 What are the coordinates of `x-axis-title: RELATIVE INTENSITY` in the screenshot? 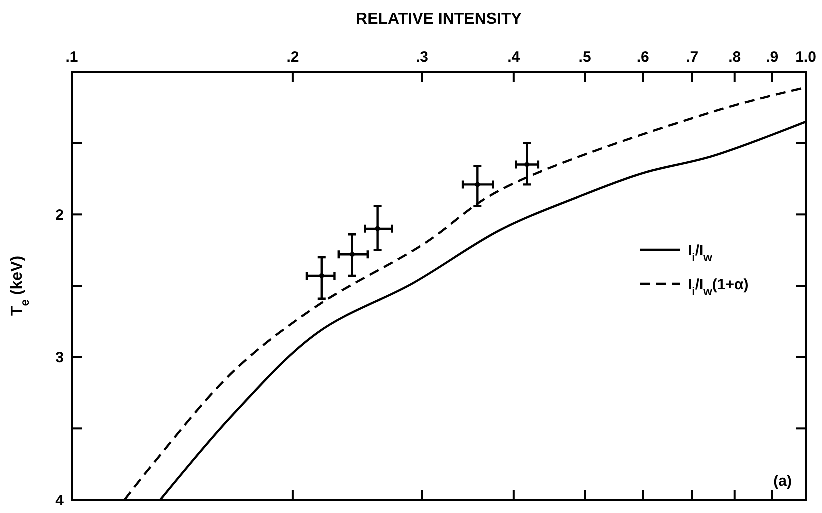 It's located at (439, 19).